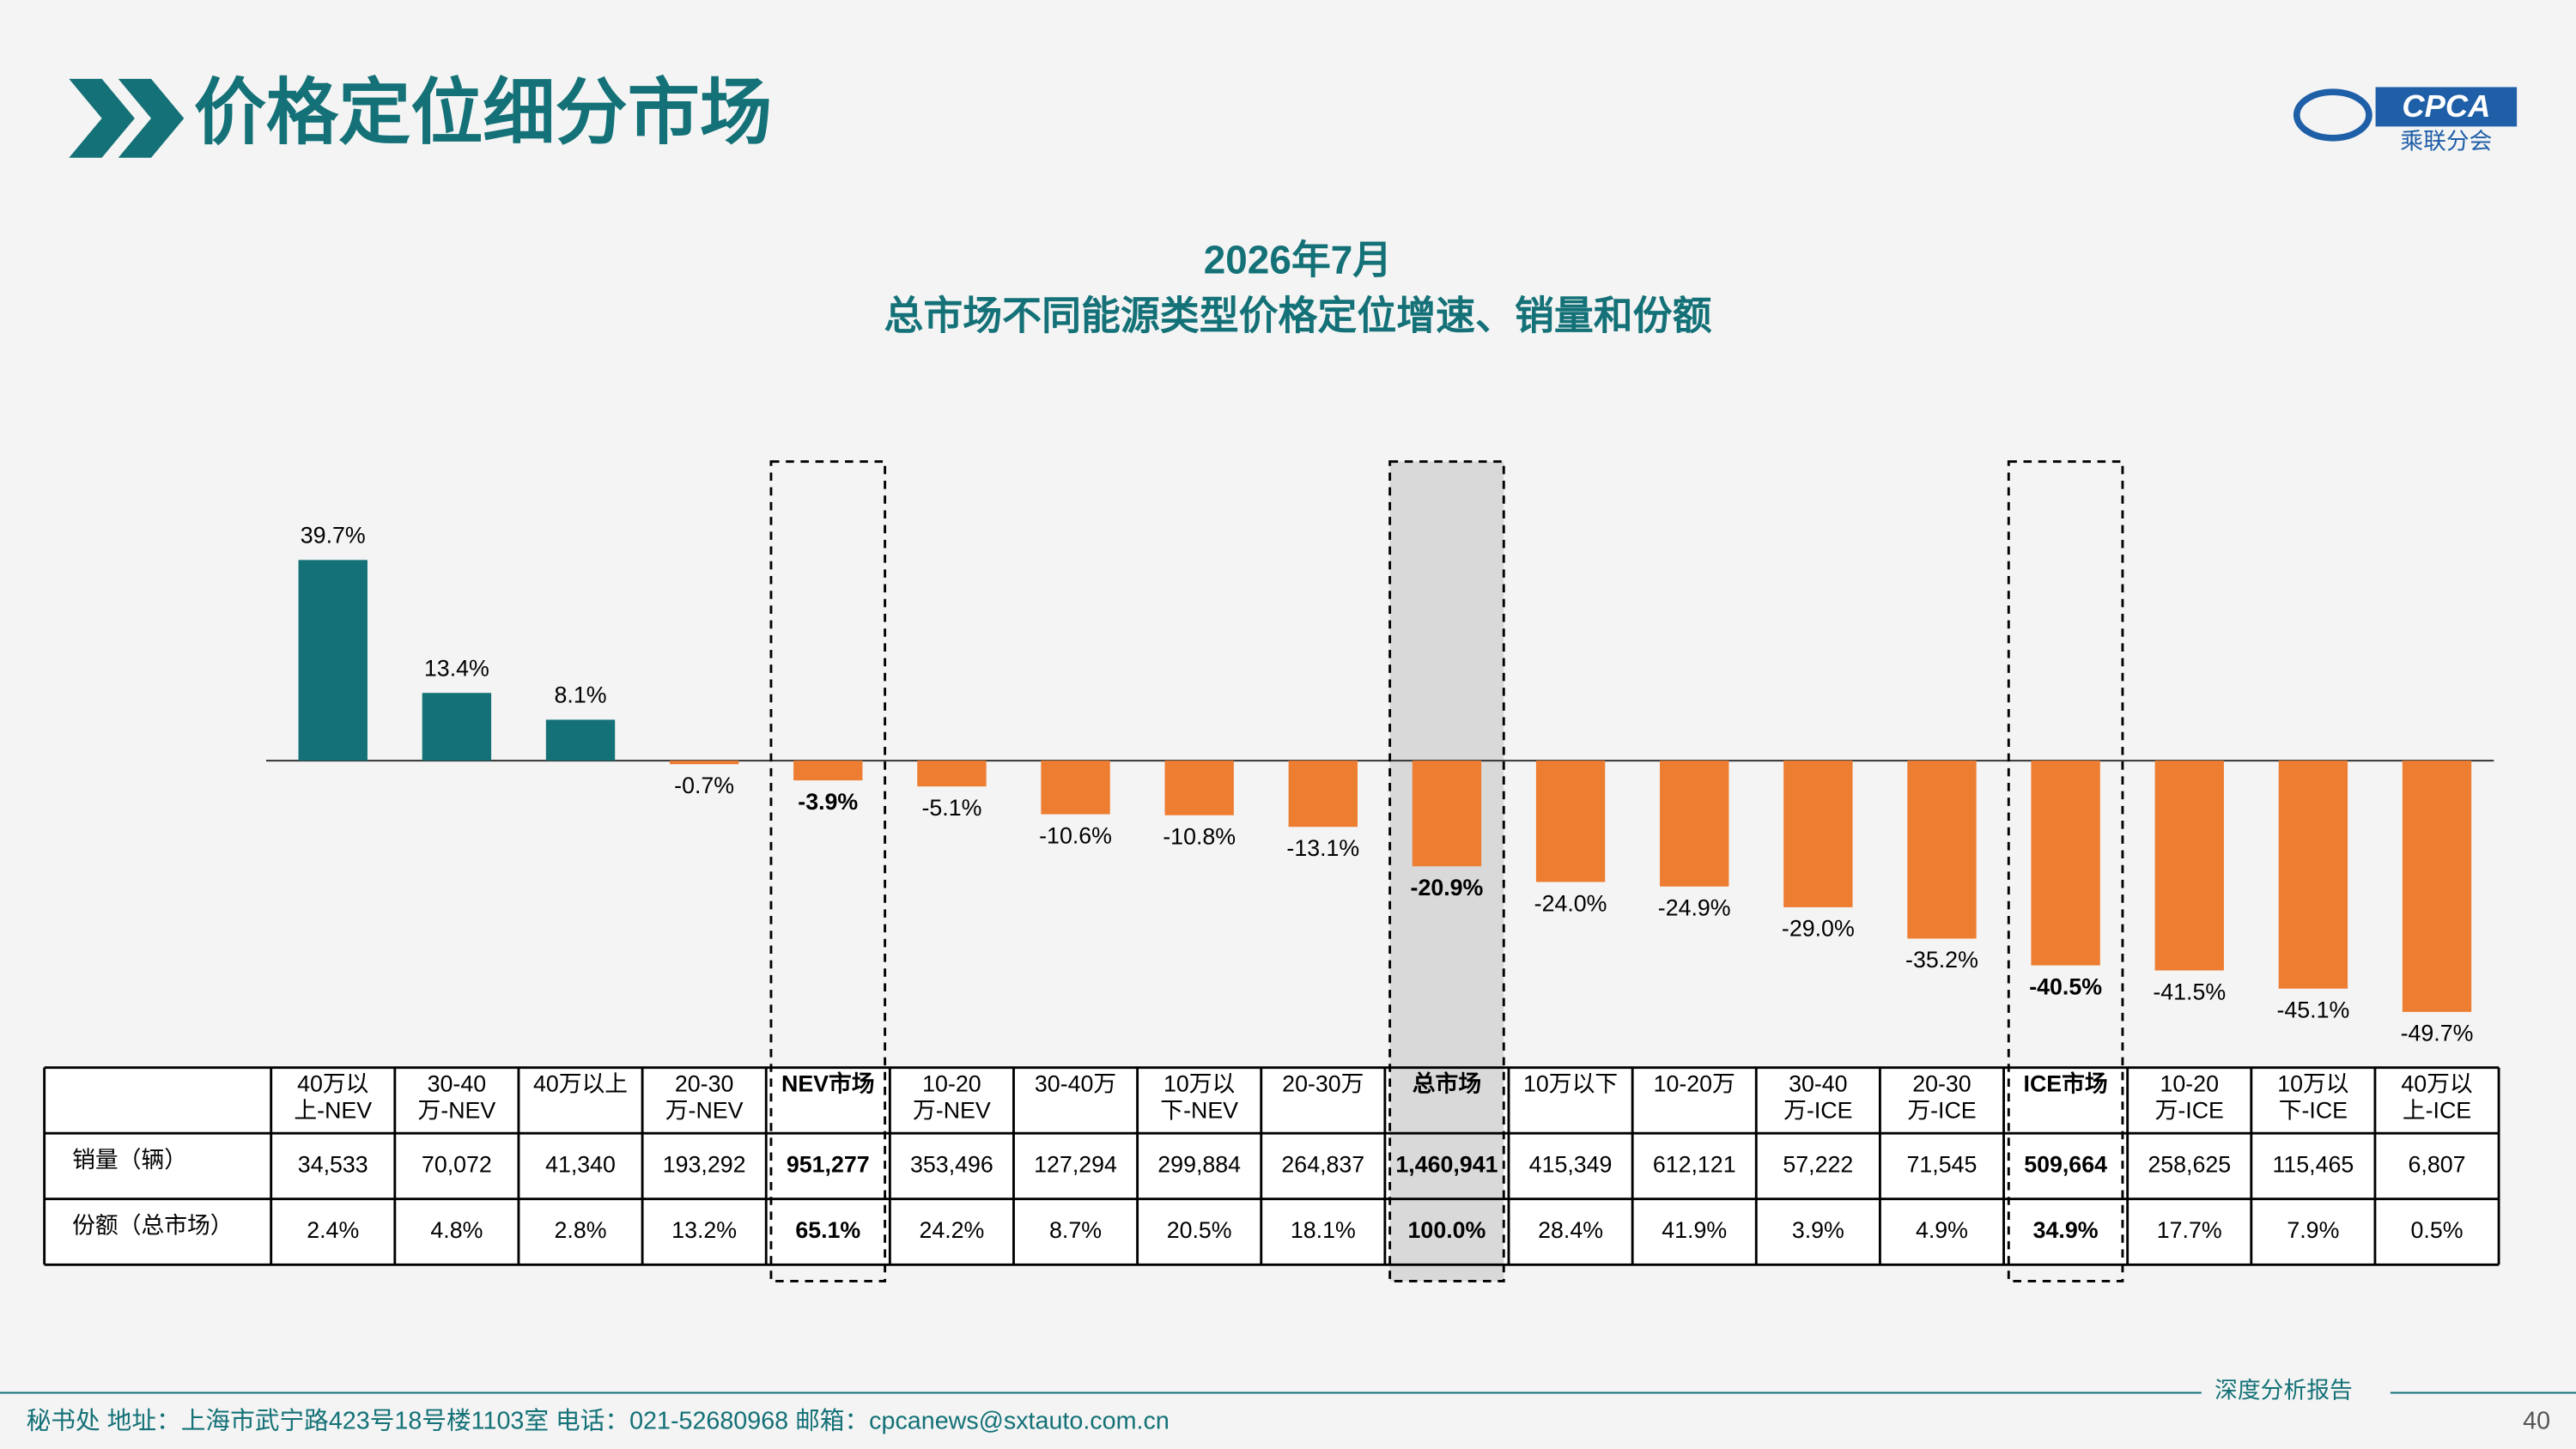 The width and height of the screenshot is (2576, 1449). I want to click on report-label: 深度分析报告, so click(2284, 1391).